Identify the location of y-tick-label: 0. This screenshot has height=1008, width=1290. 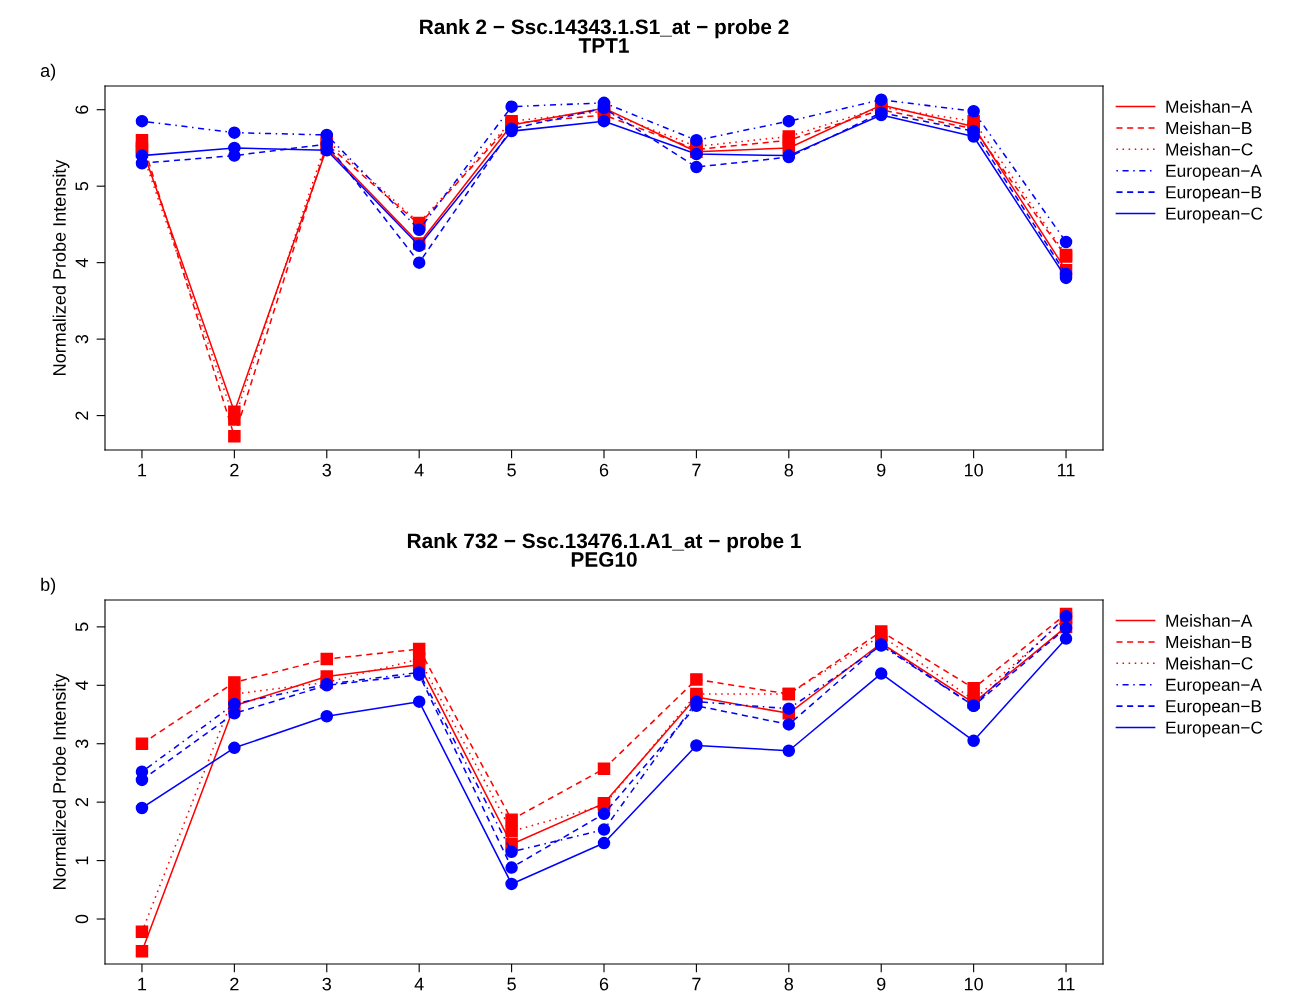
(82, 919).